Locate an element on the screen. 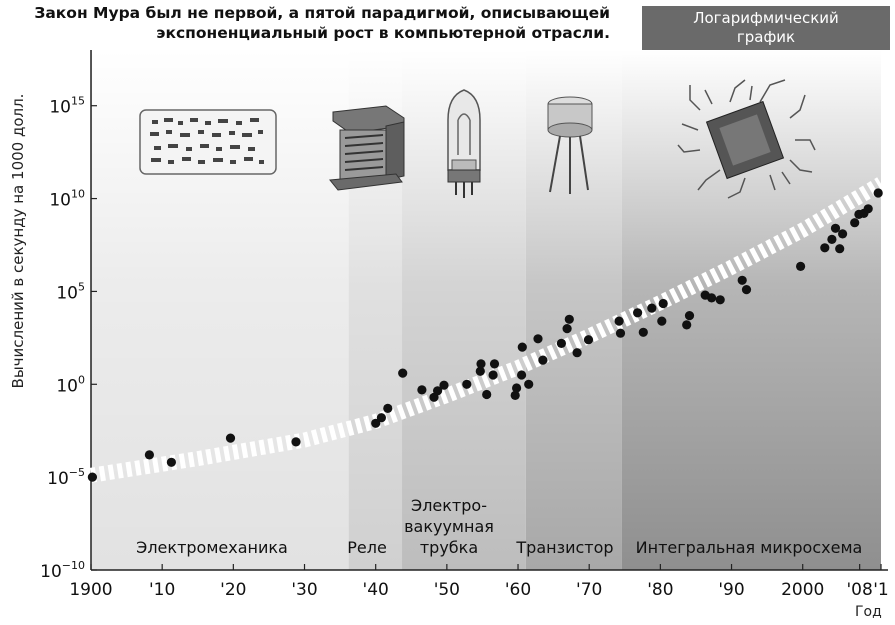  log-scale-badge-line-2: график is located at coordinates (766, 37).